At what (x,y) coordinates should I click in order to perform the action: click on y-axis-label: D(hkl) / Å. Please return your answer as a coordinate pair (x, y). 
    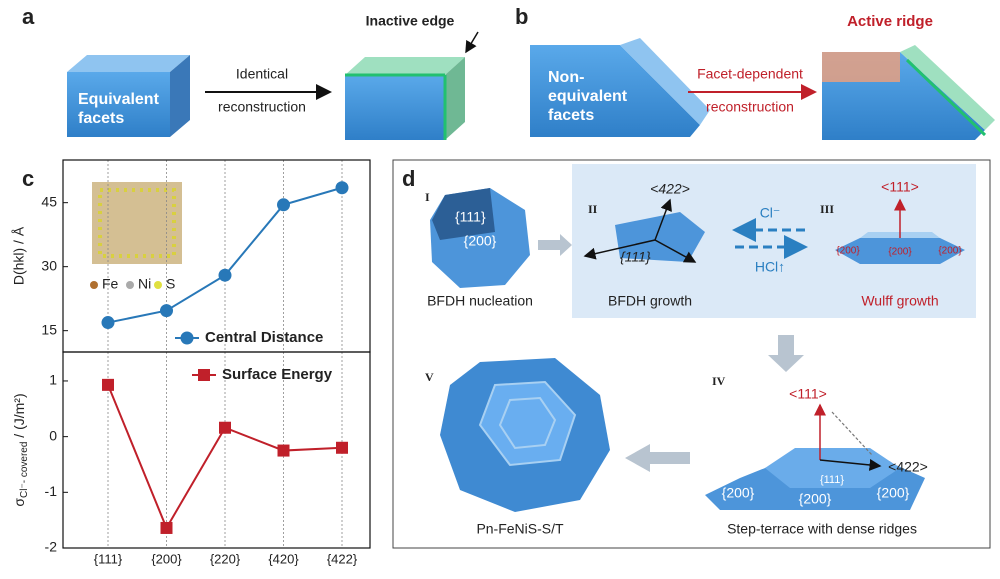
    Looking at the image, I should click on (19, 255).